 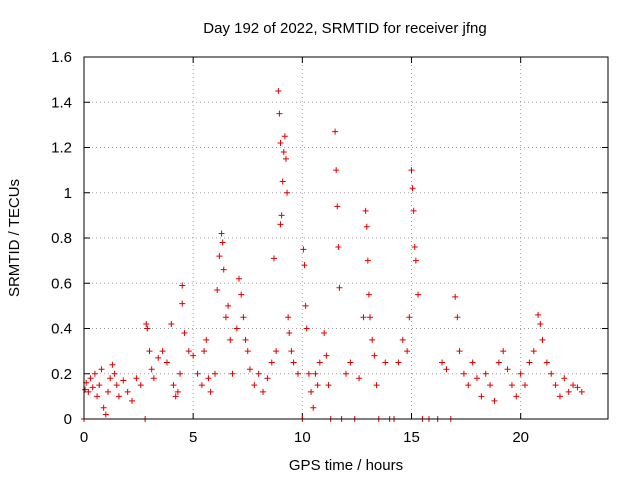 I want to click on y-tick-label: 1.4, so click(x=61, y=102).